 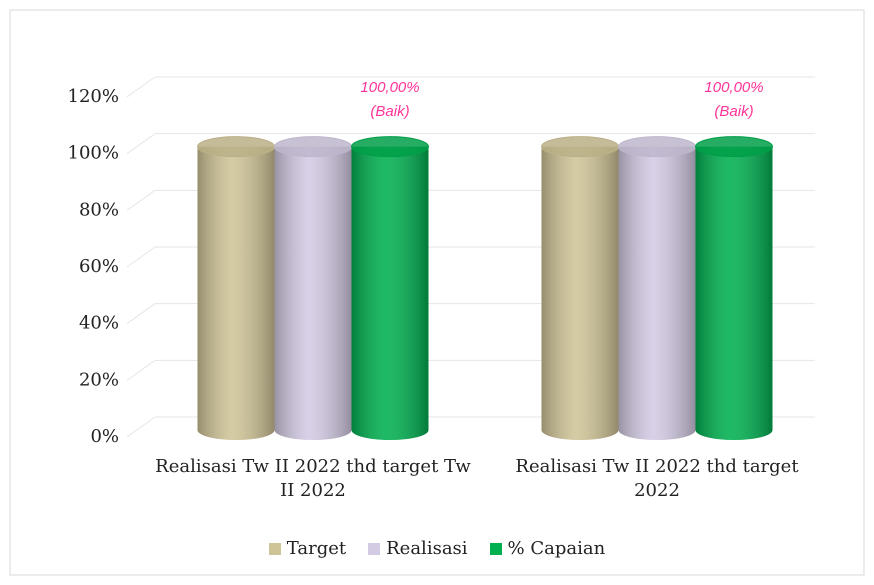 I want to click on y-tick-label: 40%, so click(x=99, y=323).